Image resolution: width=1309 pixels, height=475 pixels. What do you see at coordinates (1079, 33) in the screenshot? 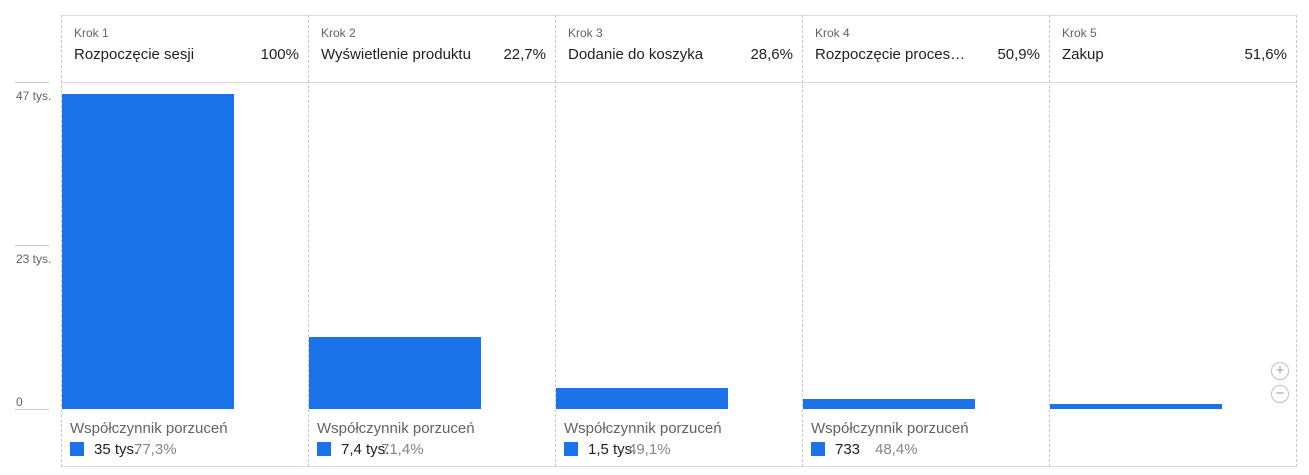
I see `step-number: Krok 5` at bounding box center [1079, 33].